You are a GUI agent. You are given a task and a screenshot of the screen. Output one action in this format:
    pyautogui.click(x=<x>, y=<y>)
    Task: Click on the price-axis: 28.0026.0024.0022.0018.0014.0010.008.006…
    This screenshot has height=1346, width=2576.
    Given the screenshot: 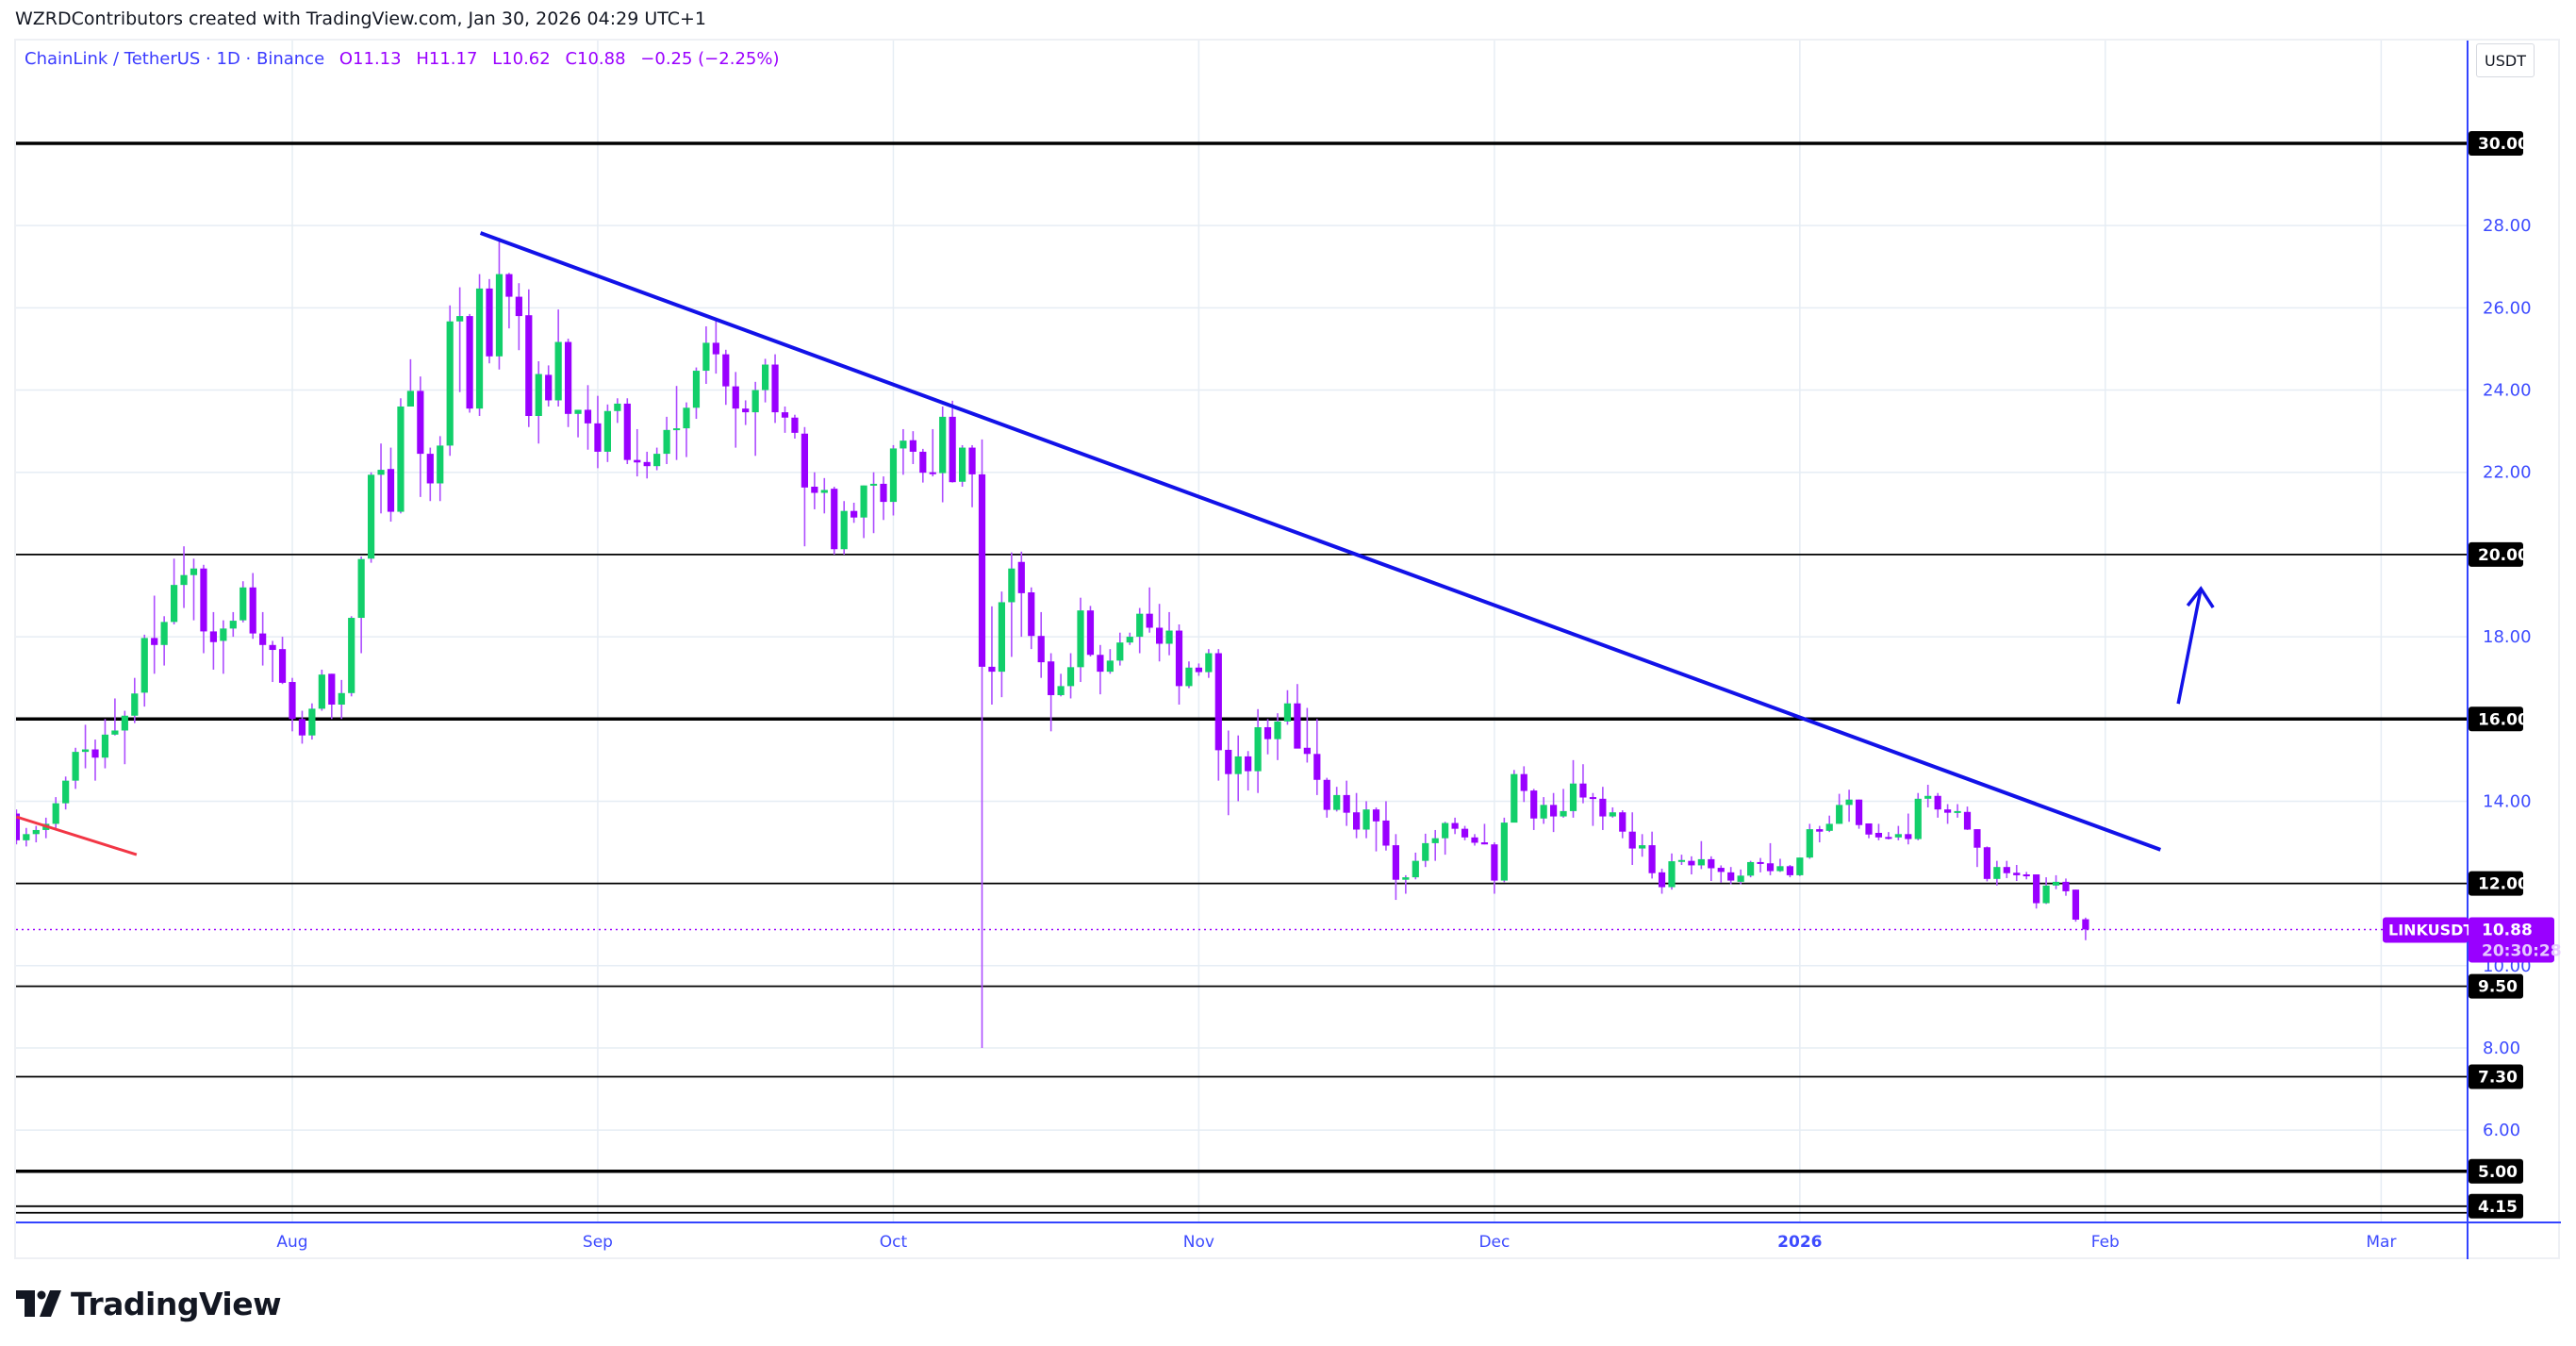 What is the action you would take?
    pyautogui.click(x=2500, y=675)
    